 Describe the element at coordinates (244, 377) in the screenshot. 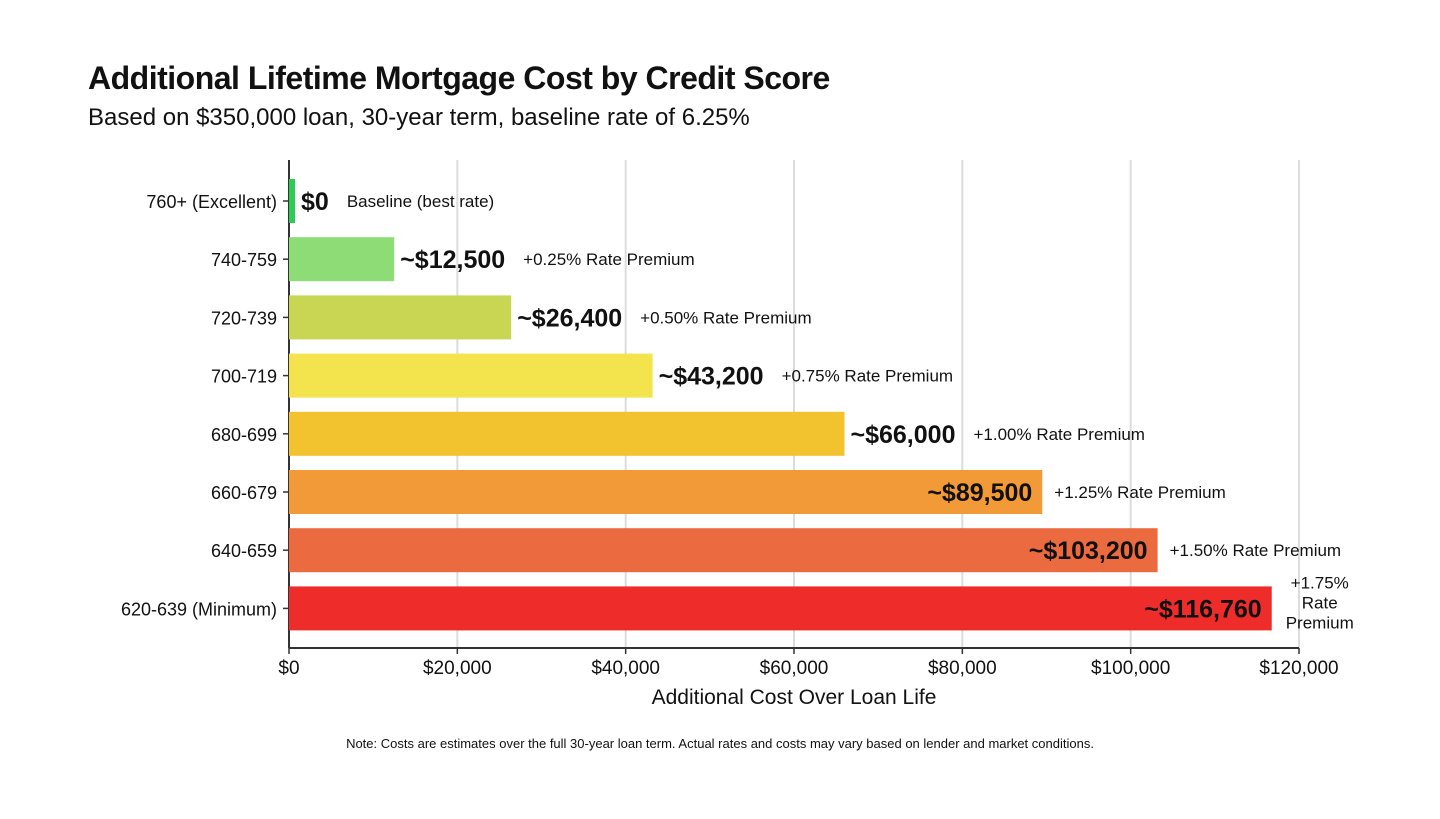

I see `y-tick-label: 700-719` at that location.